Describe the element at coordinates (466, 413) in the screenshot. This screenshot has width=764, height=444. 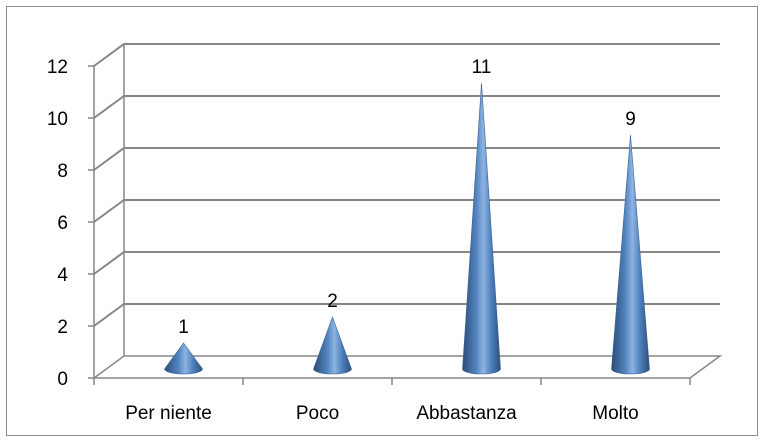
I see `category-label: Abbastanza` at that location.